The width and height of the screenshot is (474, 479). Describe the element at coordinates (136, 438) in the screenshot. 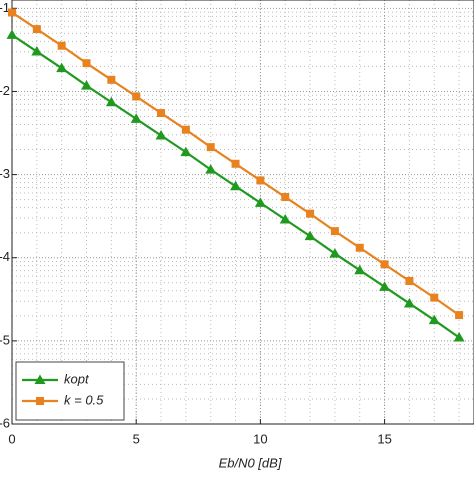

I see `x-tick-label: 5` at that location.